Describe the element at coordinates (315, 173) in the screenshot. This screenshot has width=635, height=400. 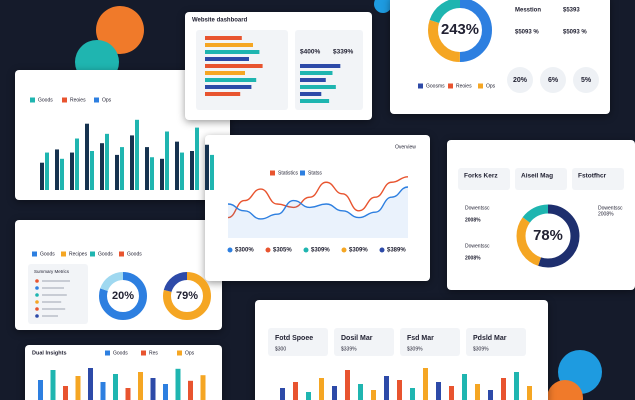
I see `legend-label: Statss` at that location.